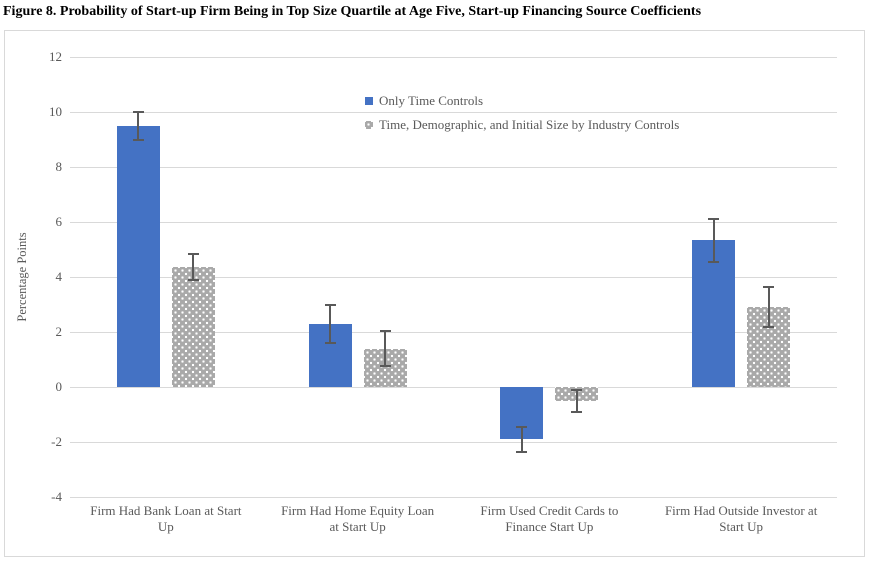  What do you see at coordinates (358, 518) in the screenshot?
I see `x-category-label: Firm Had Home Equity Loan at Start Up` at bounding box center [358, 518].